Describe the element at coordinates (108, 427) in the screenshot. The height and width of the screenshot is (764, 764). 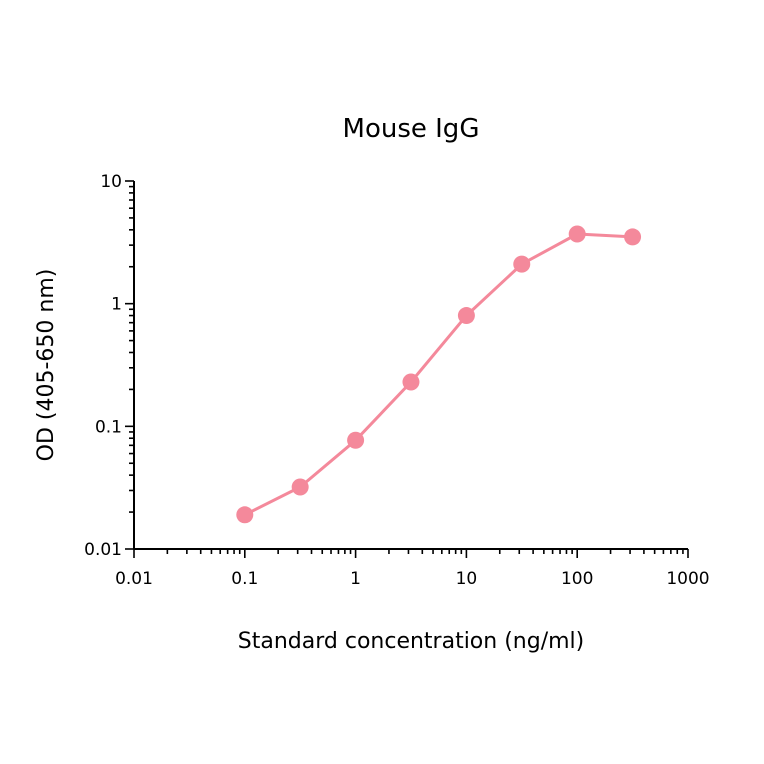
I see `y-tick-label: 0.1` at that location.